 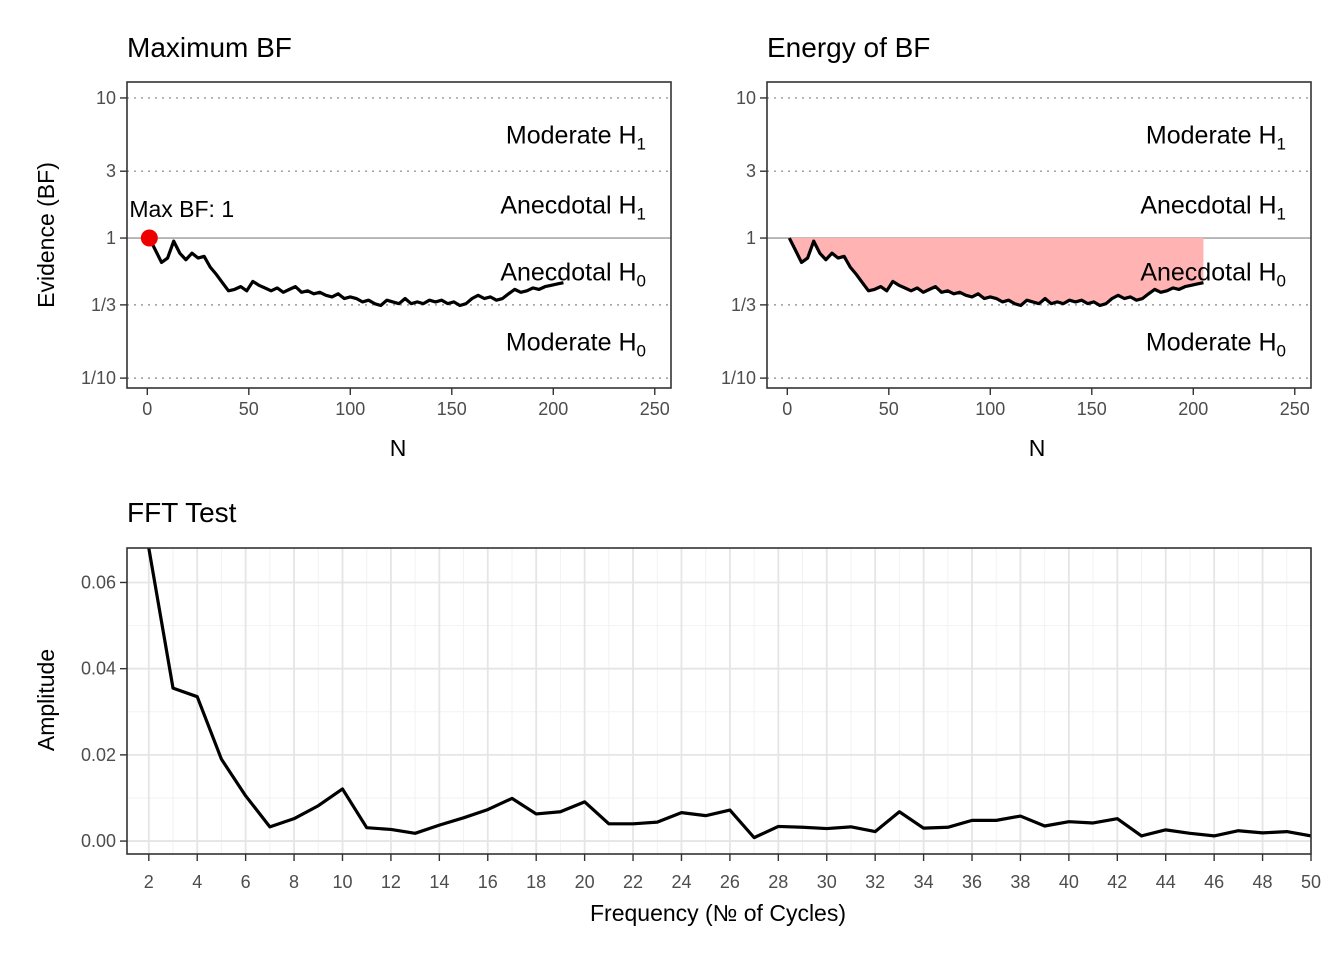 What do you see at coordinates (681, 882) in the screenshot?
I see `x-tick-label: 24` at bounding box center [681, 882].